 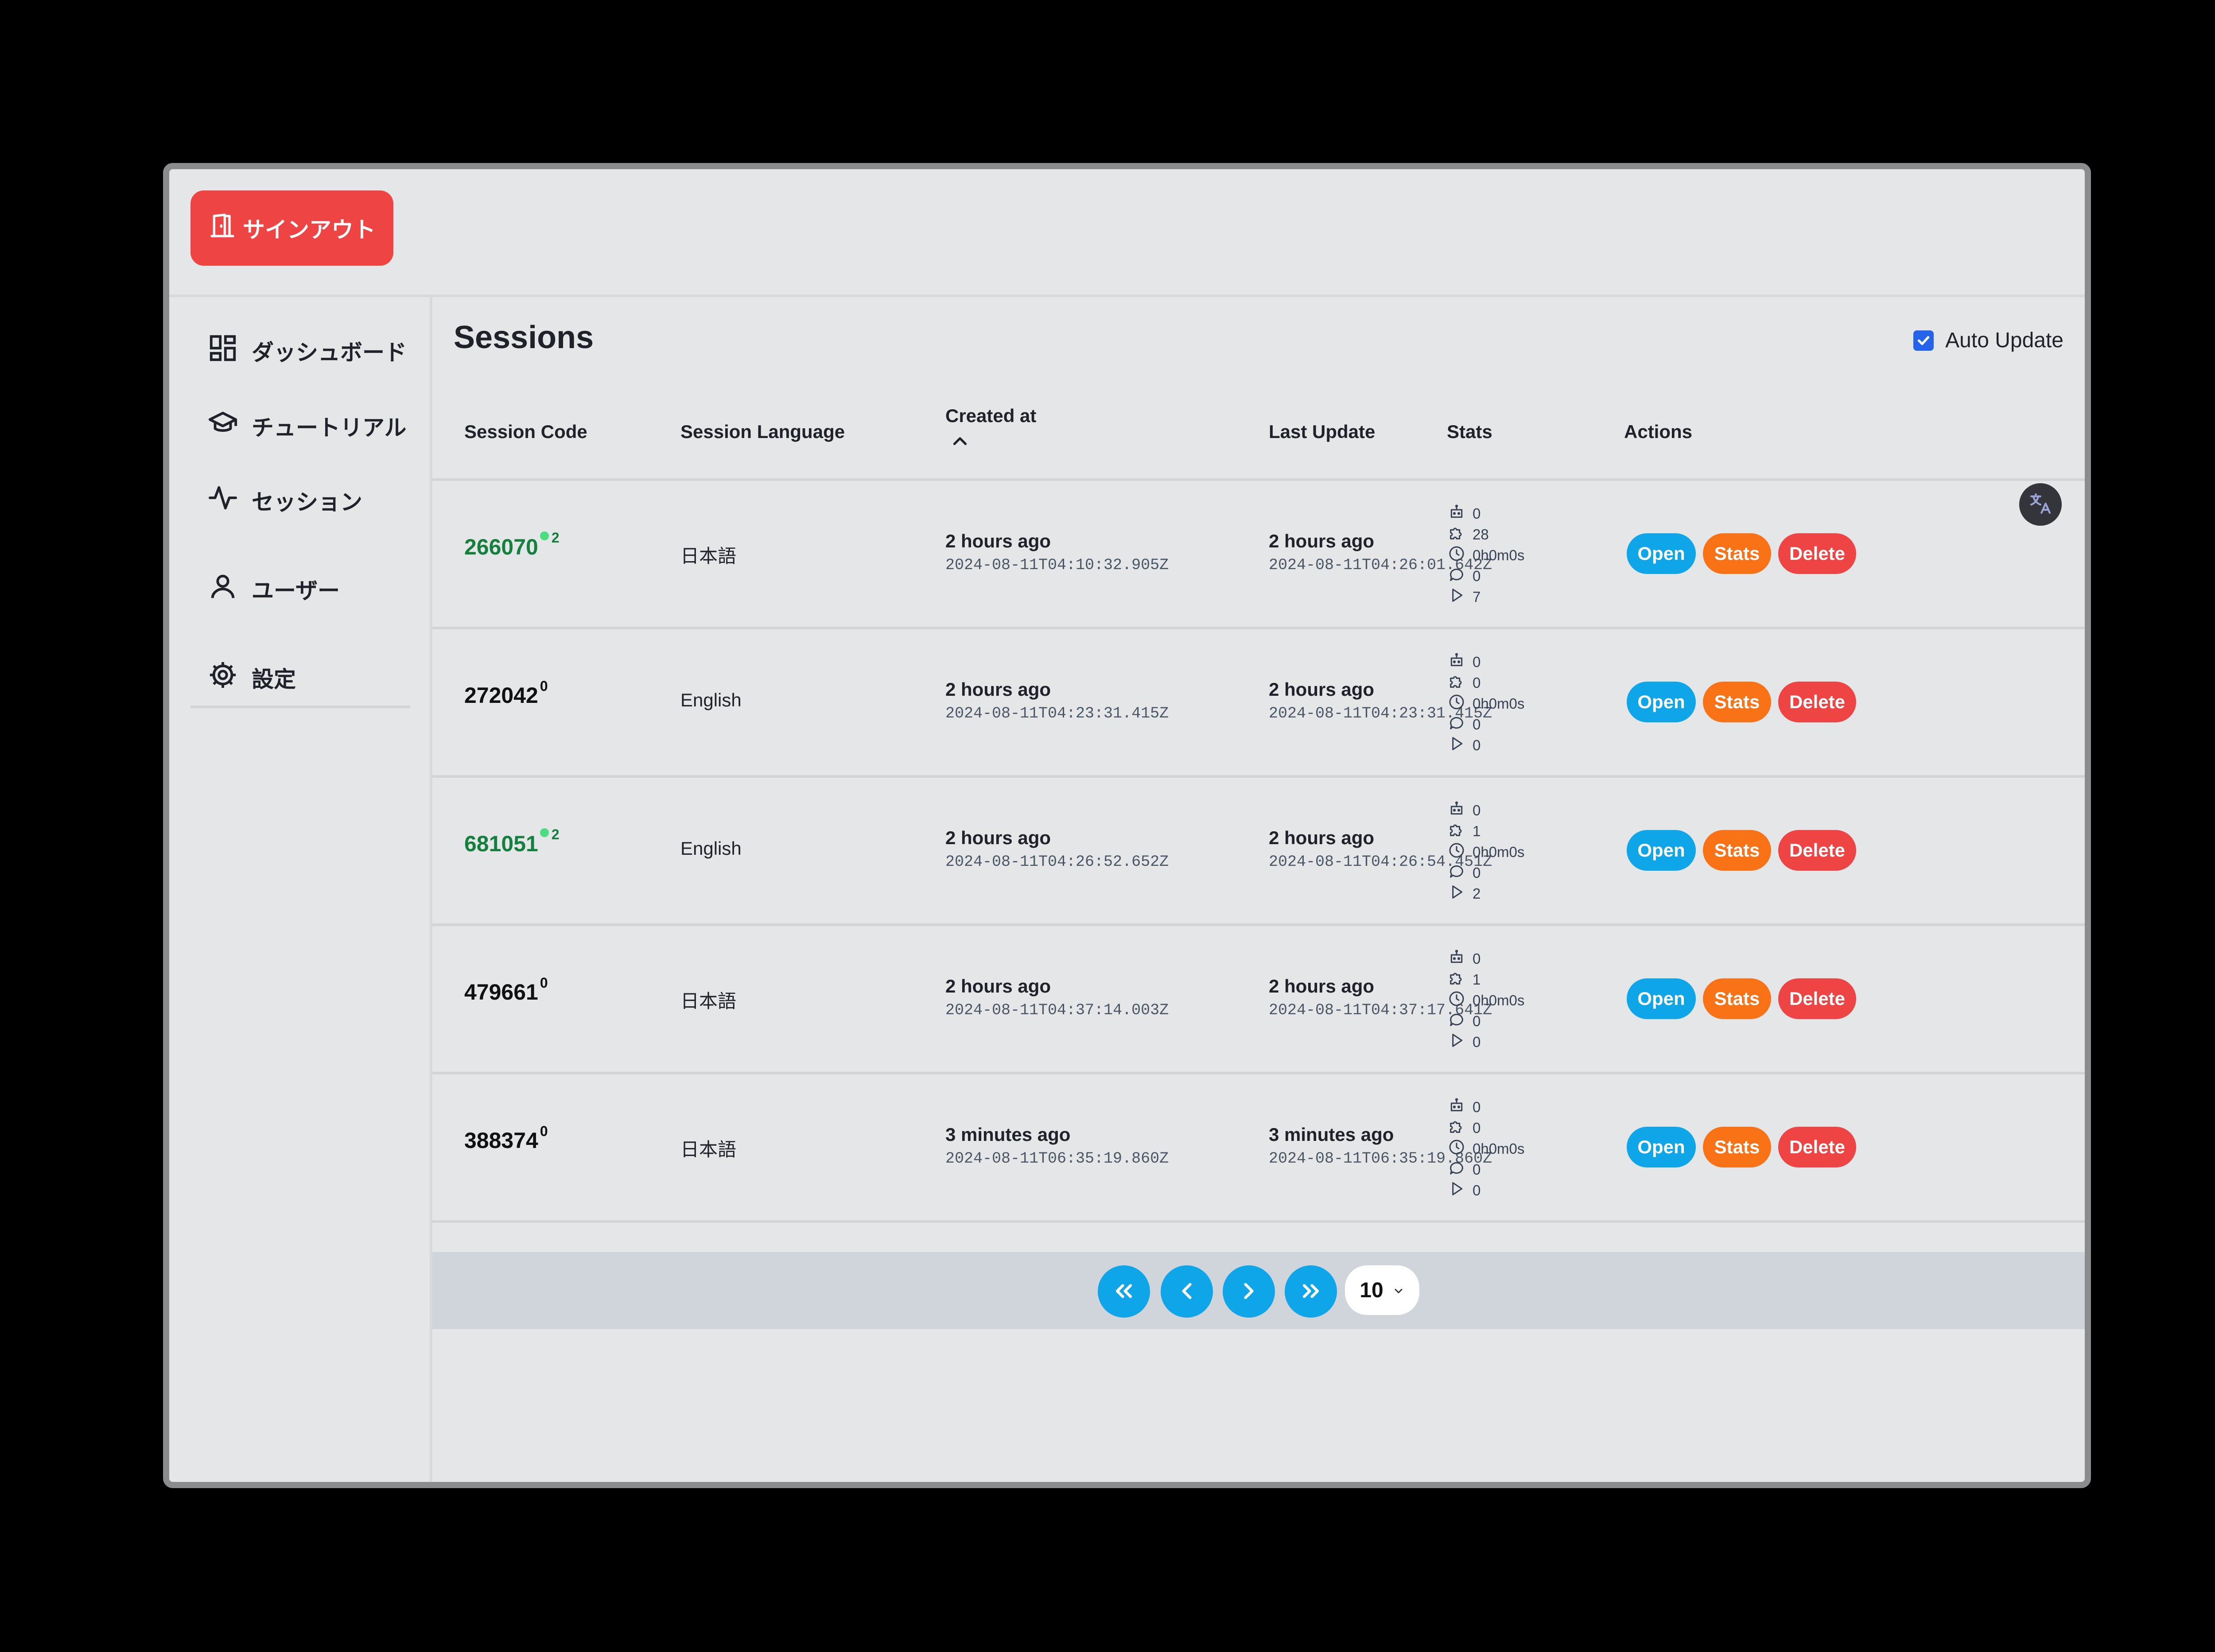 I want to click on sidebar-item-label: ユーザー, so click(x=296, y=591).